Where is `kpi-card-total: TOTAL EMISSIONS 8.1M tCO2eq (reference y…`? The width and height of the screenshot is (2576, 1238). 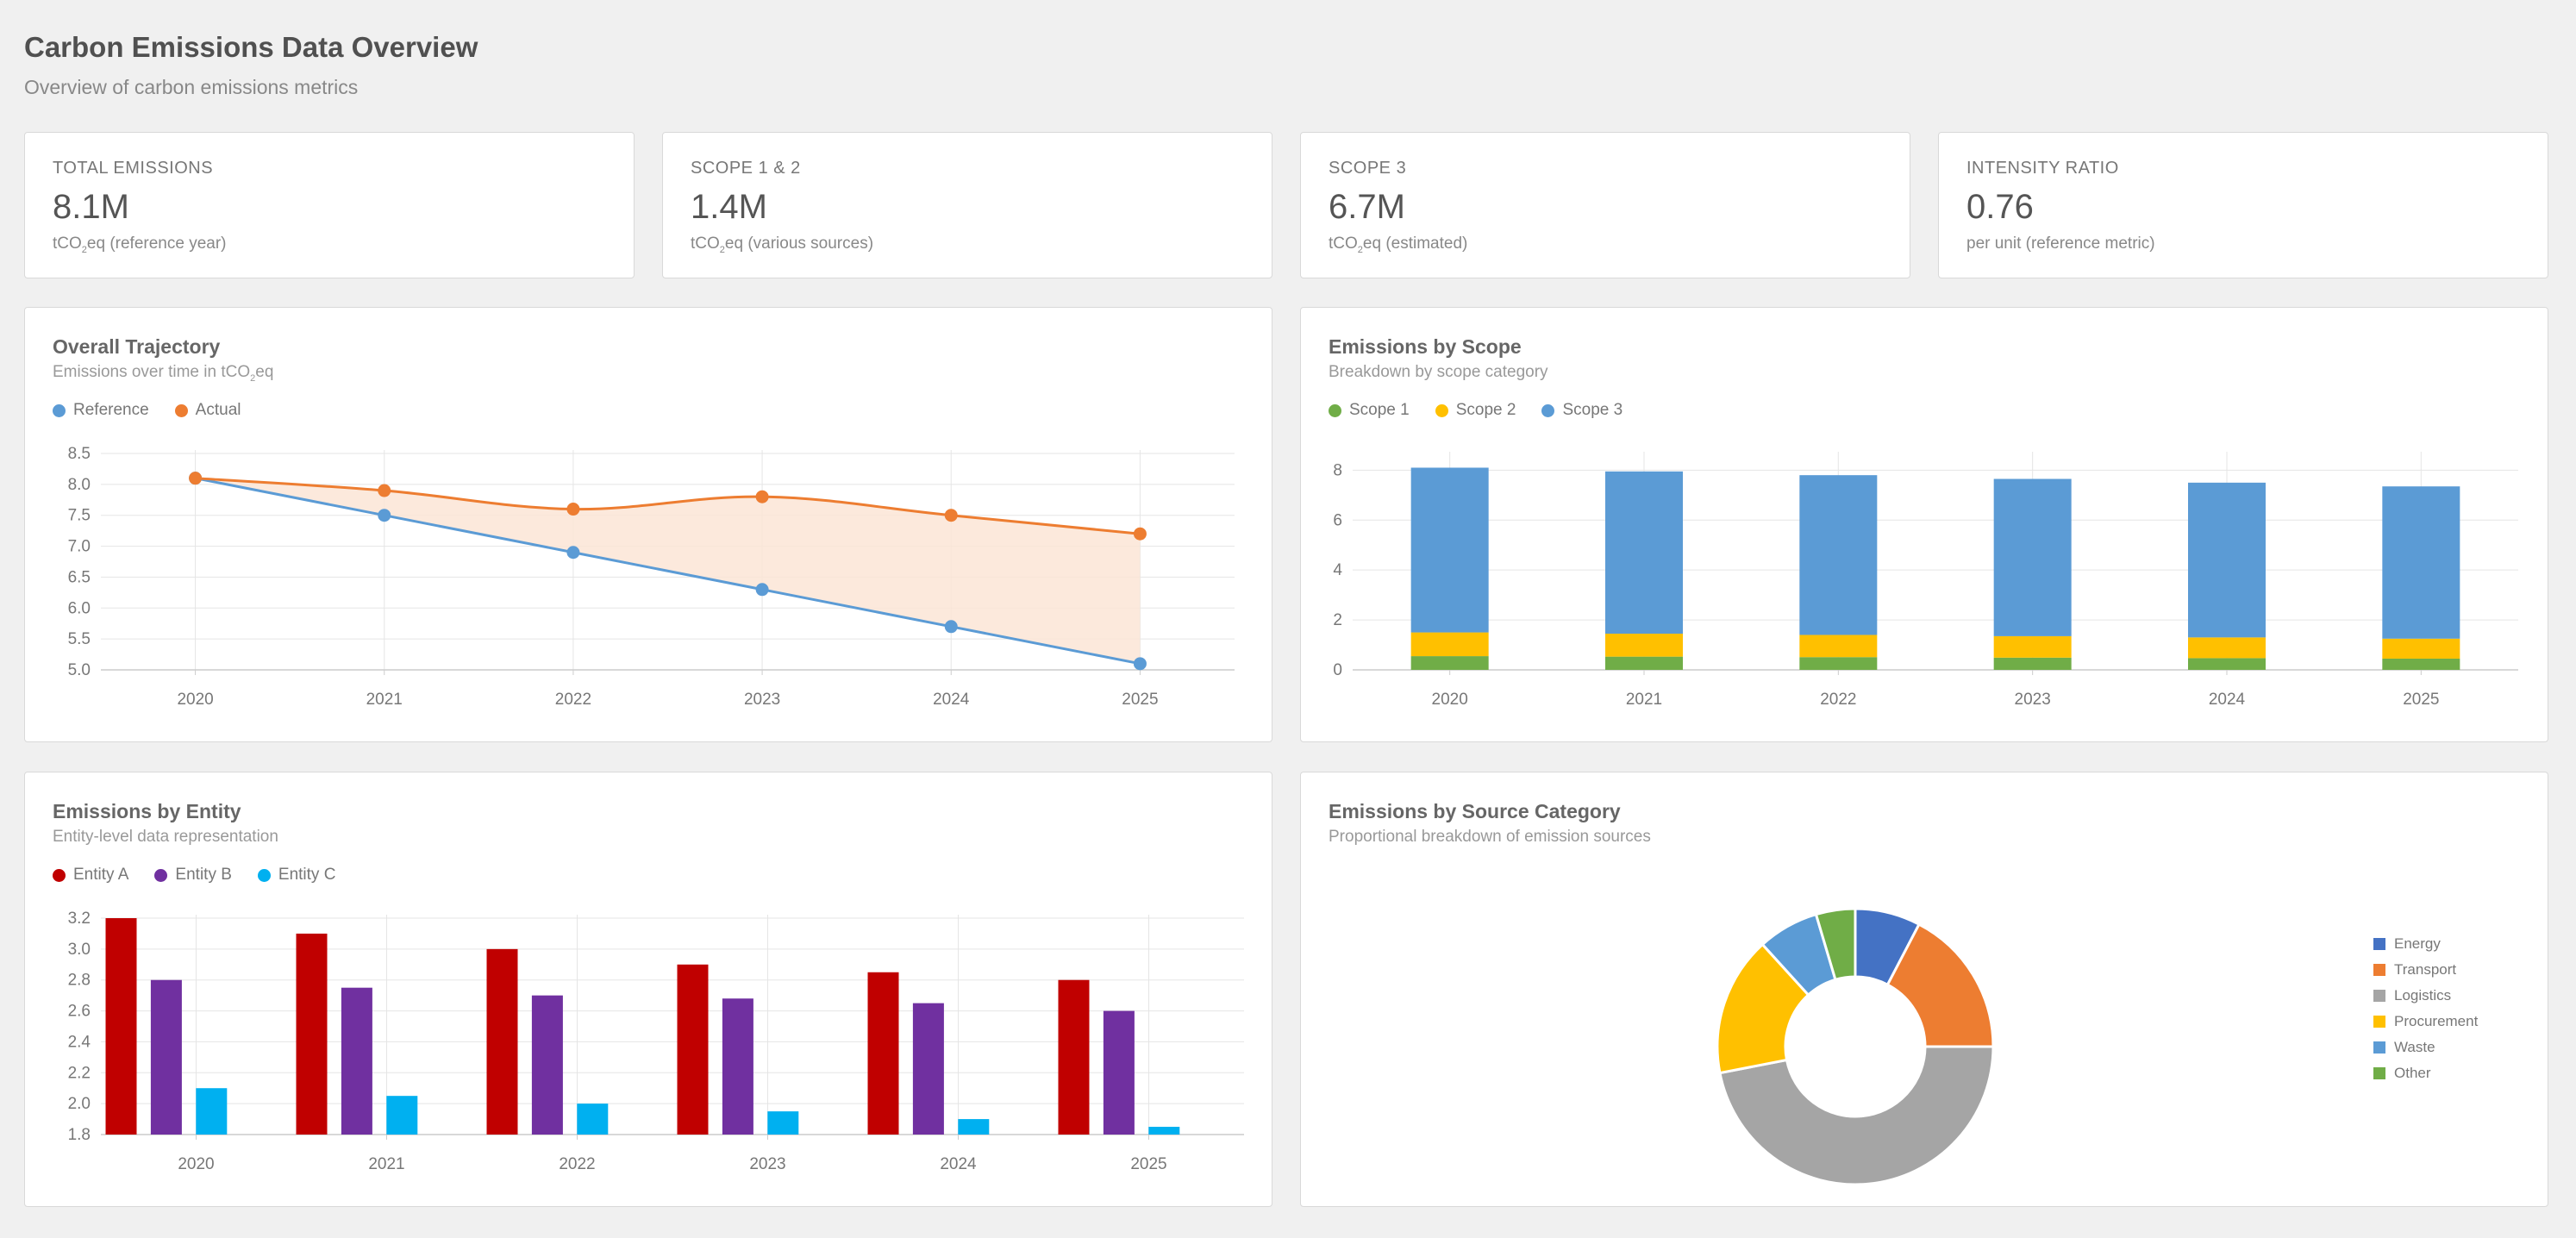
kpi-card-total: TOTAL EMISSIONS 8.1M tCO2eq (reference y… is located at coordinates (329, 205).